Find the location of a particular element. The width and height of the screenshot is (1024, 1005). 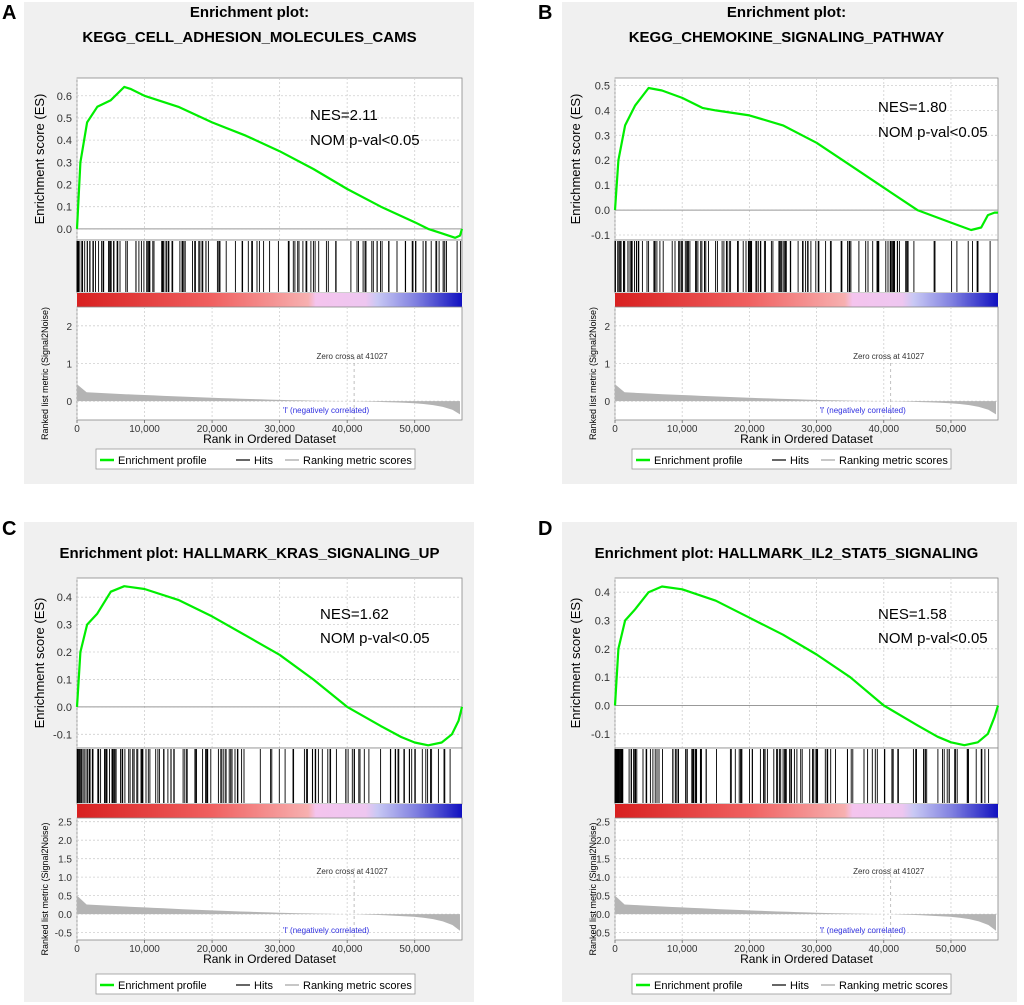

metric-ytick-label: 0.5 is located at coordinates (65, 897).